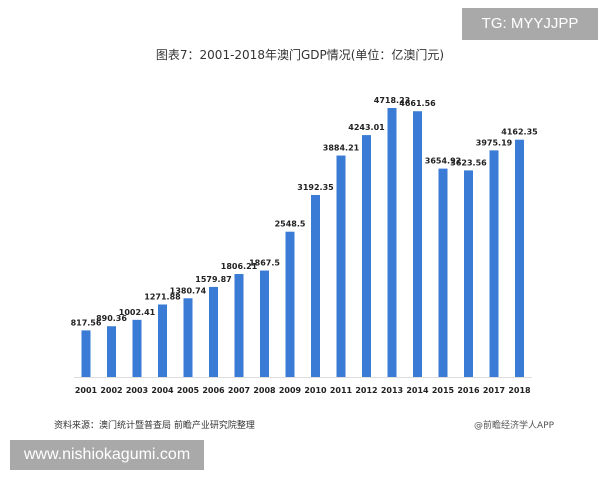 The image size is (600, 480). What do you see at coordinates (239, 325) in the screenshot?
I see `bar-2007` at bounding box center [239, 325].